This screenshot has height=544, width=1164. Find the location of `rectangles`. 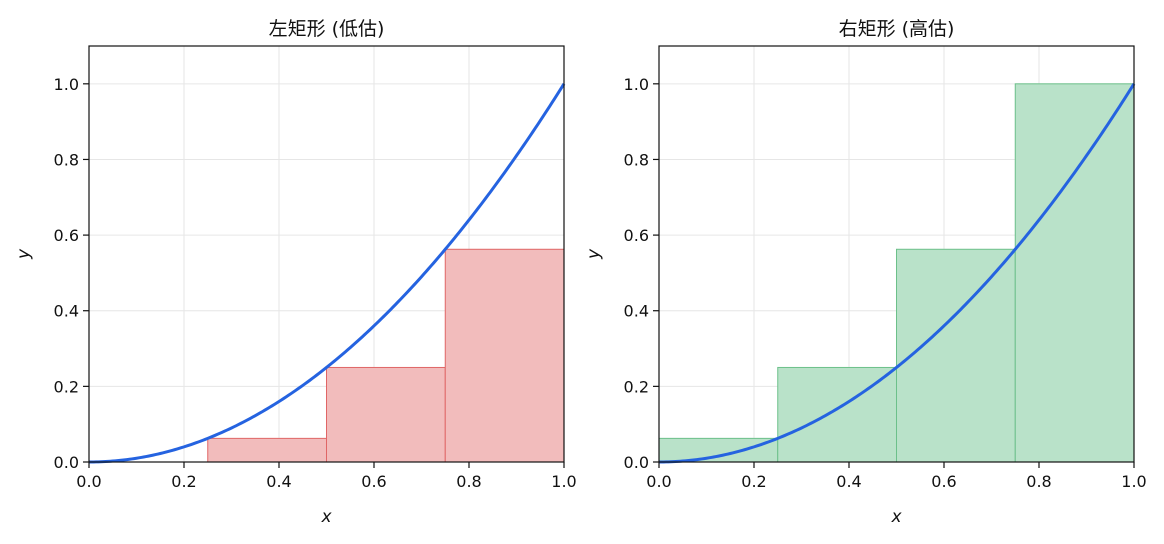

rectangles is located at coordinates (386, 355).